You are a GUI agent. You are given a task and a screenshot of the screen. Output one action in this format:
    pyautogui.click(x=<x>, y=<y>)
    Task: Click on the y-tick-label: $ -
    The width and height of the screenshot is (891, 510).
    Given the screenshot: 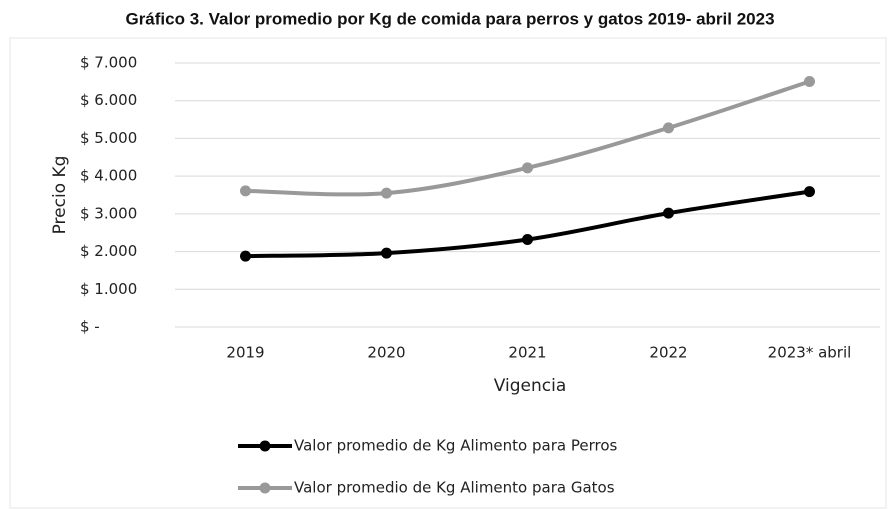 What is the action you would take?
    pyautogui.click(x=90, y=327)
    